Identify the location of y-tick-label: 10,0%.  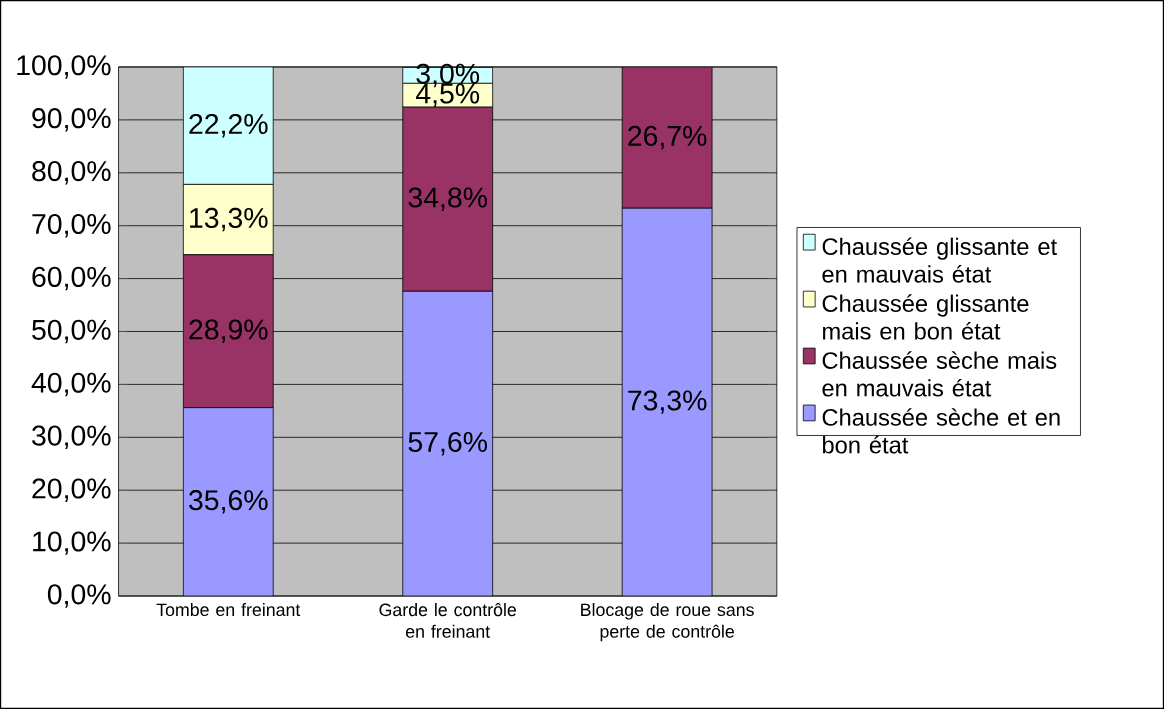
(72, 543).